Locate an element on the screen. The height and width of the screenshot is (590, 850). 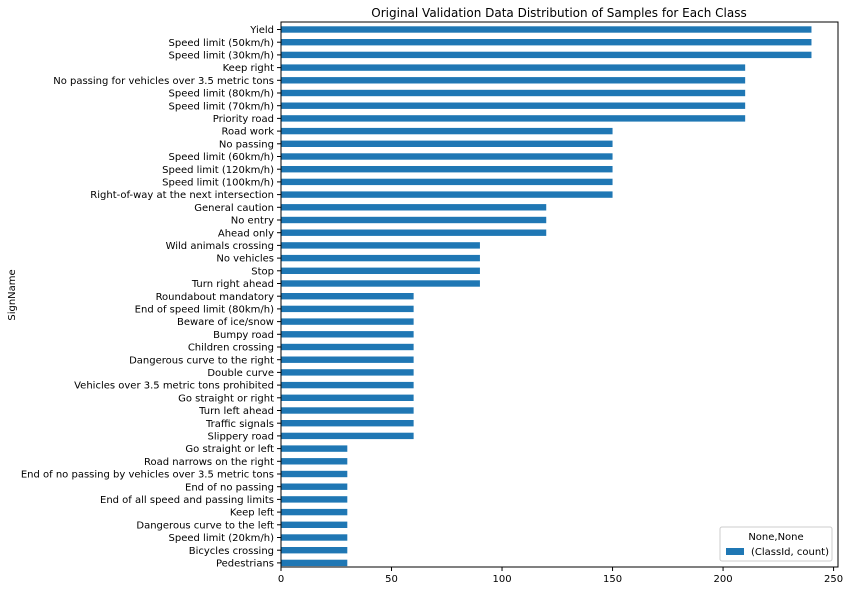
y-tick-label: Stop is located at coordinates (262, 271).